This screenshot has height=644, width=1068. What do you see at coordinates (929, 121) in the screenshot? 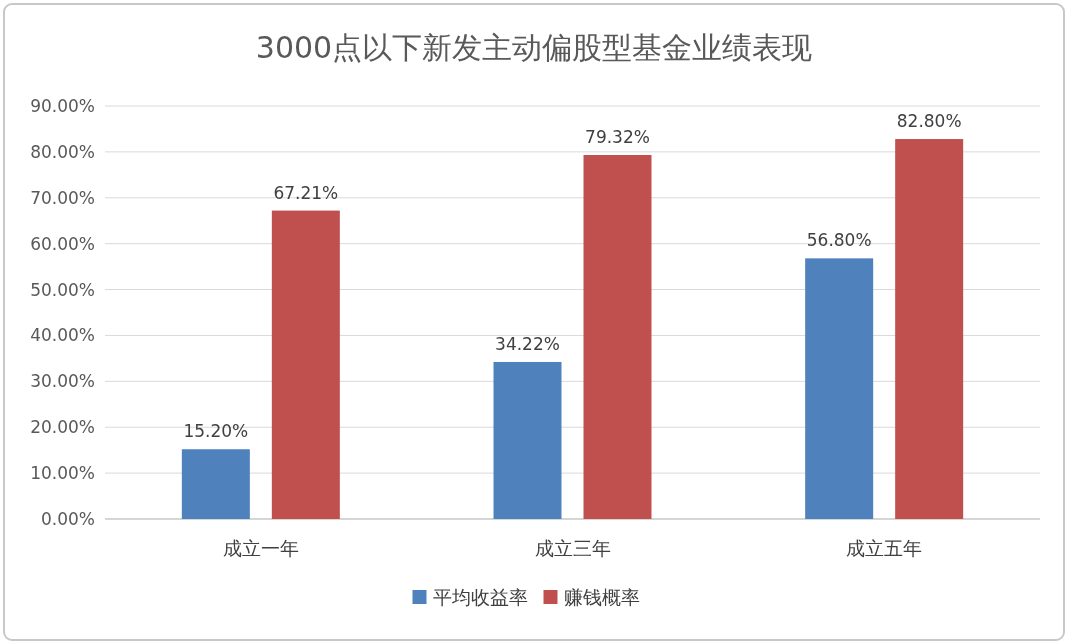
I see `data-label: 82.80%` at bounding box center [929, 121].